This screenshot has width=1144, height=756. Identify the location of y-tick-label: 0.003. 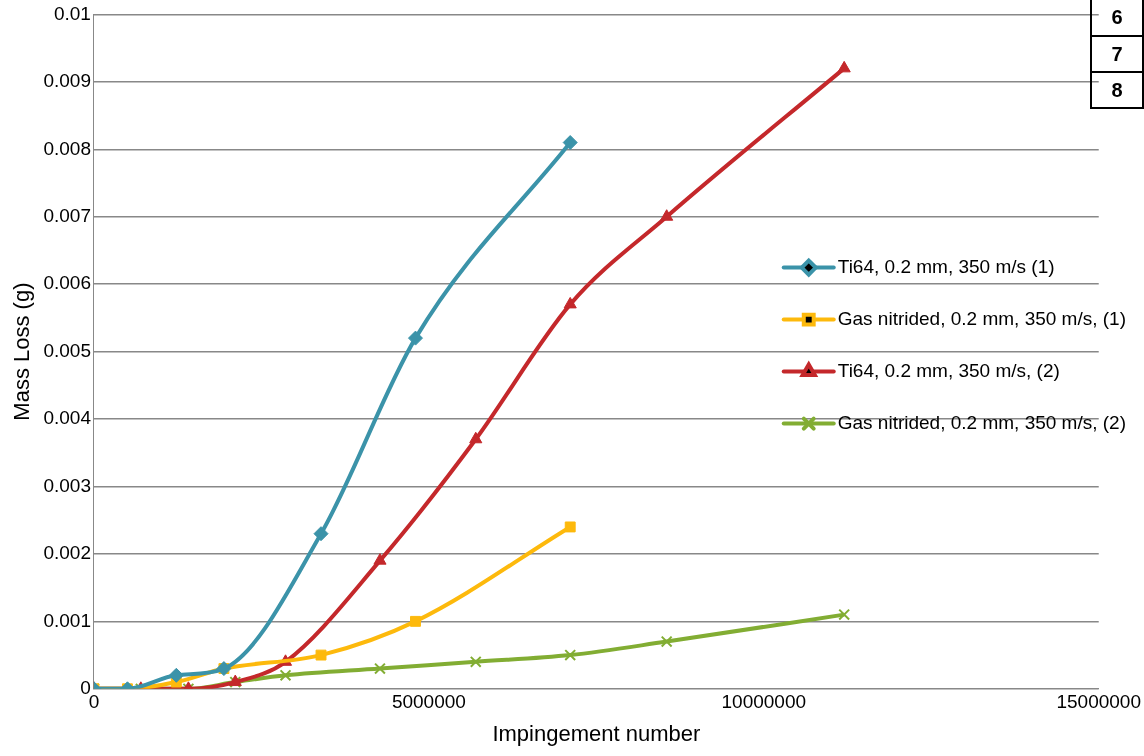
(67, 485).